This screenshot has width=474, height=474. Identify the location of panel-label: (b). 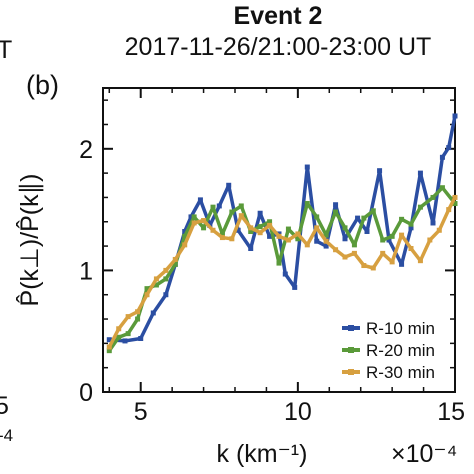
(42, 85).